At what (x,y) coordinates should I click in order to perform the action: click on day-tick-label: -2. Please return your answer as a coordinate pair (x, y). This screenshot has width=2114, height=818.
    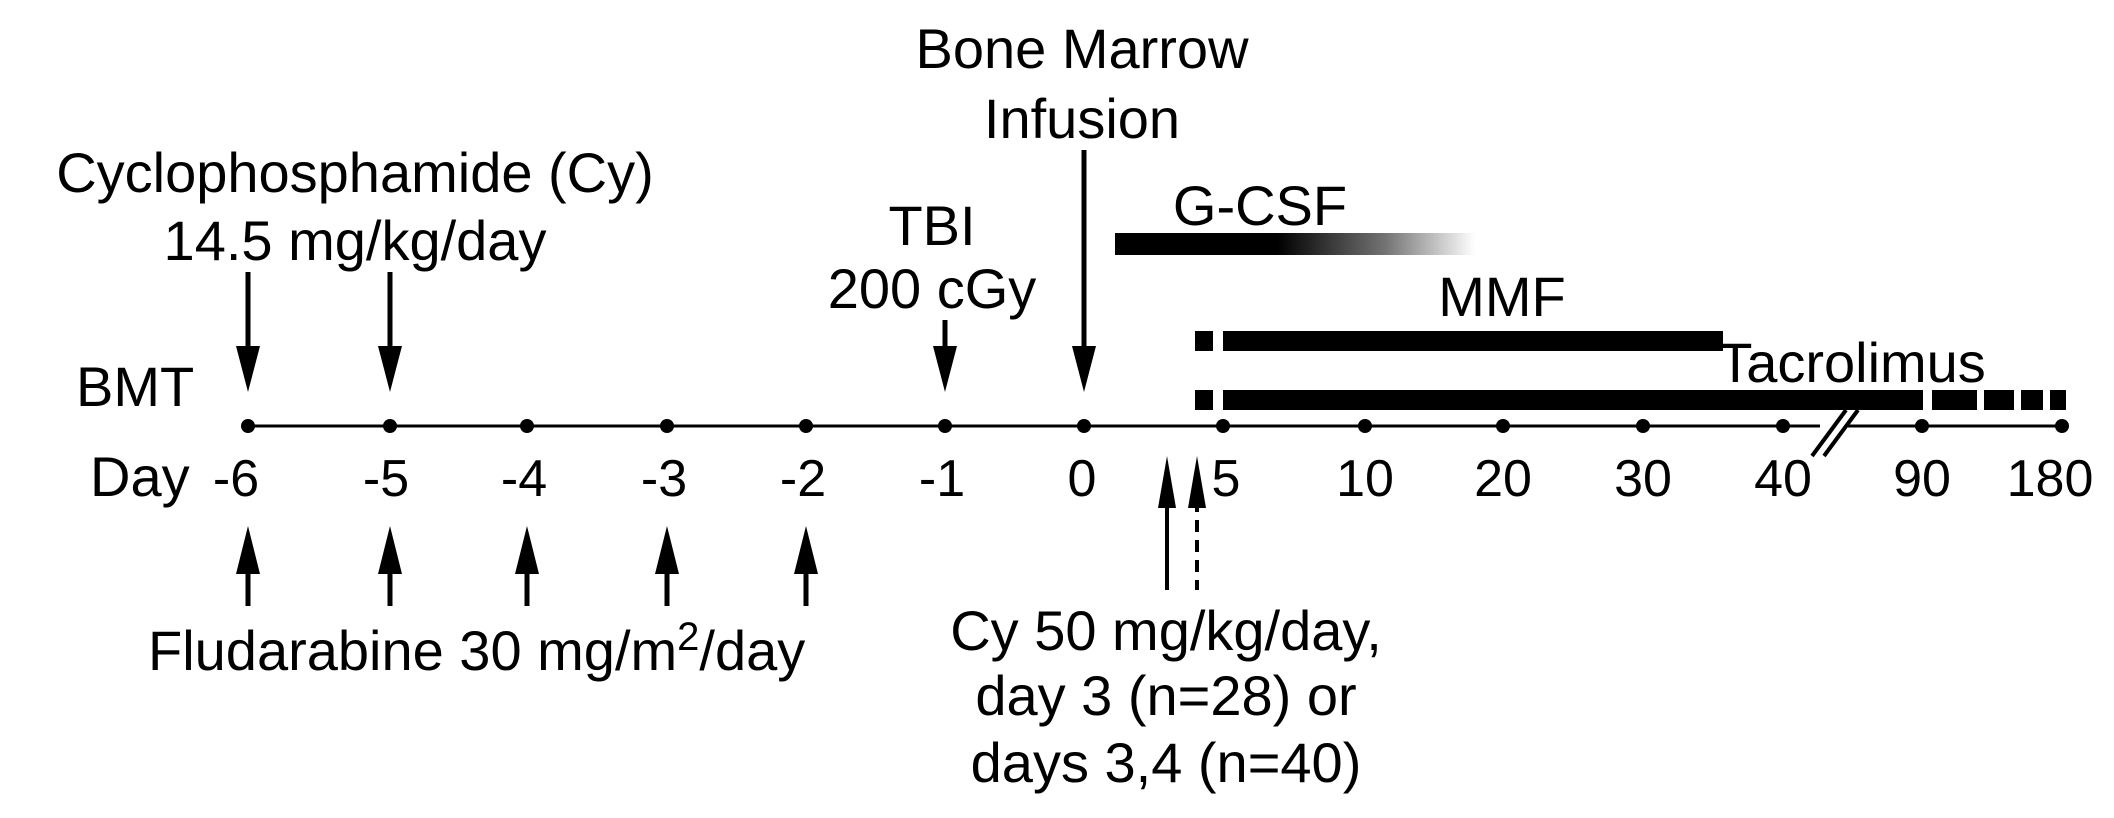
    Looking at the image, I should click on (803, 479).